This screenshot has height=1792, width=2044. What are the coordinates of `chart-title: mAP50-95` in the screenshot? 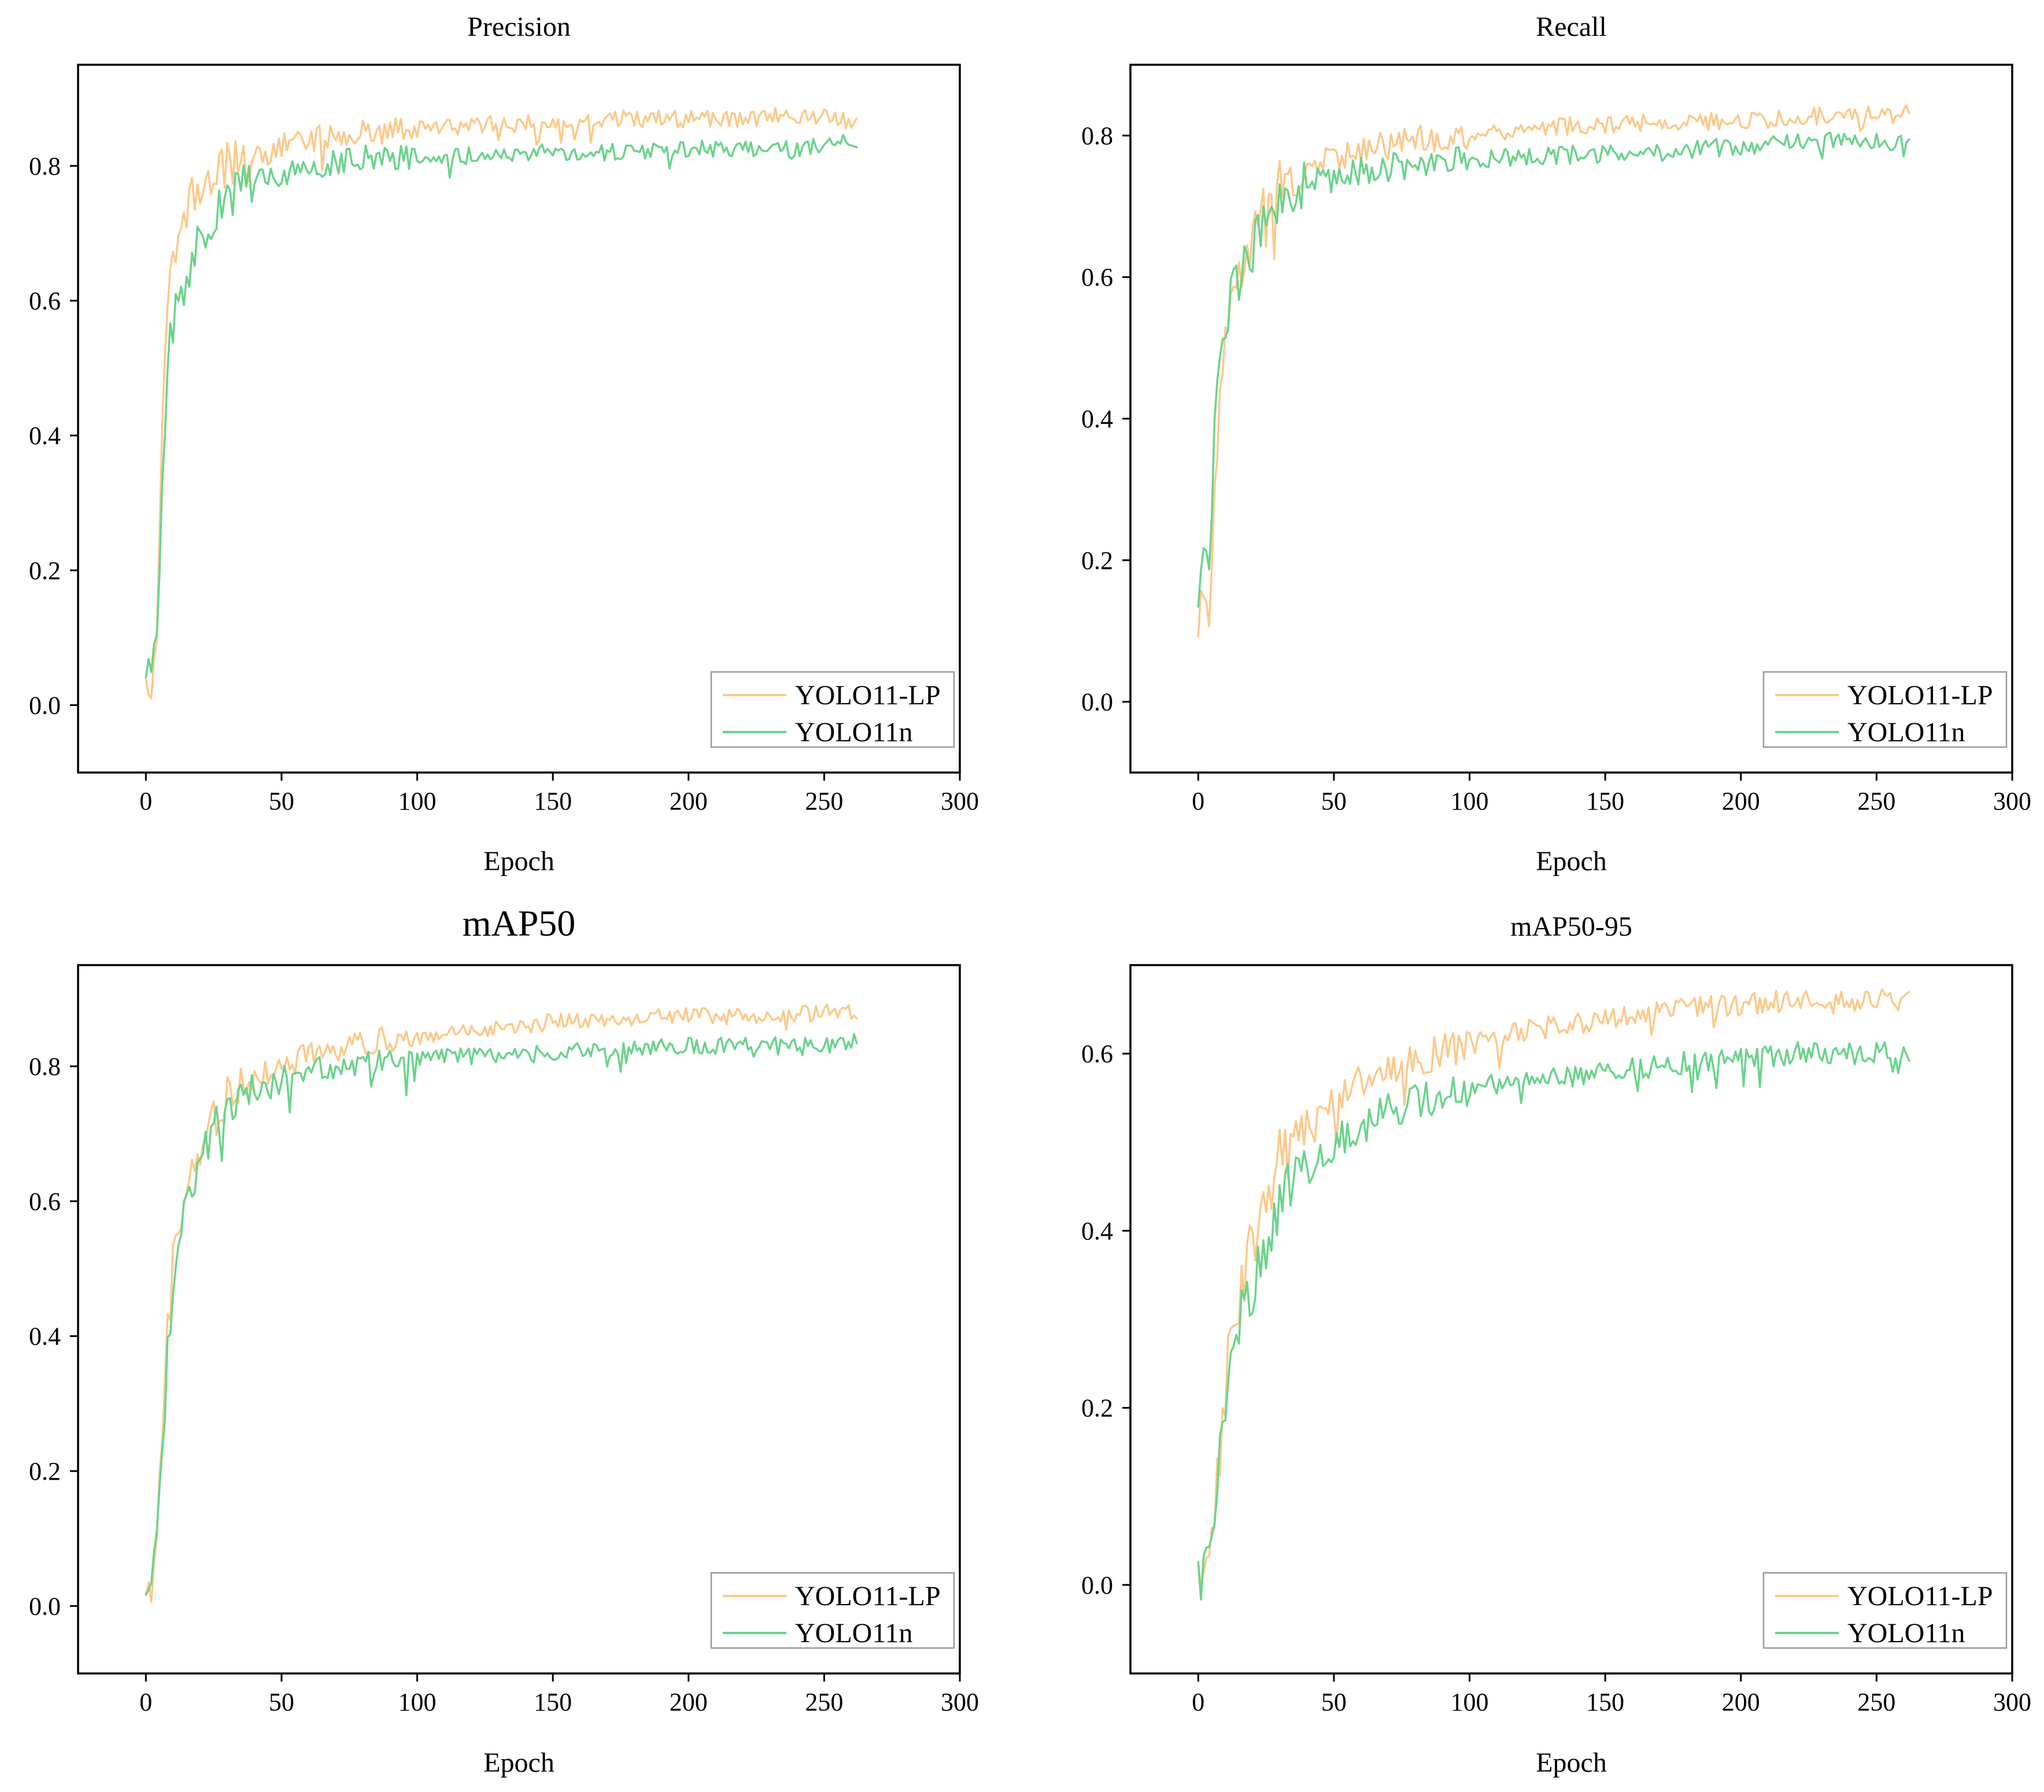 It's located at (1571, 926).